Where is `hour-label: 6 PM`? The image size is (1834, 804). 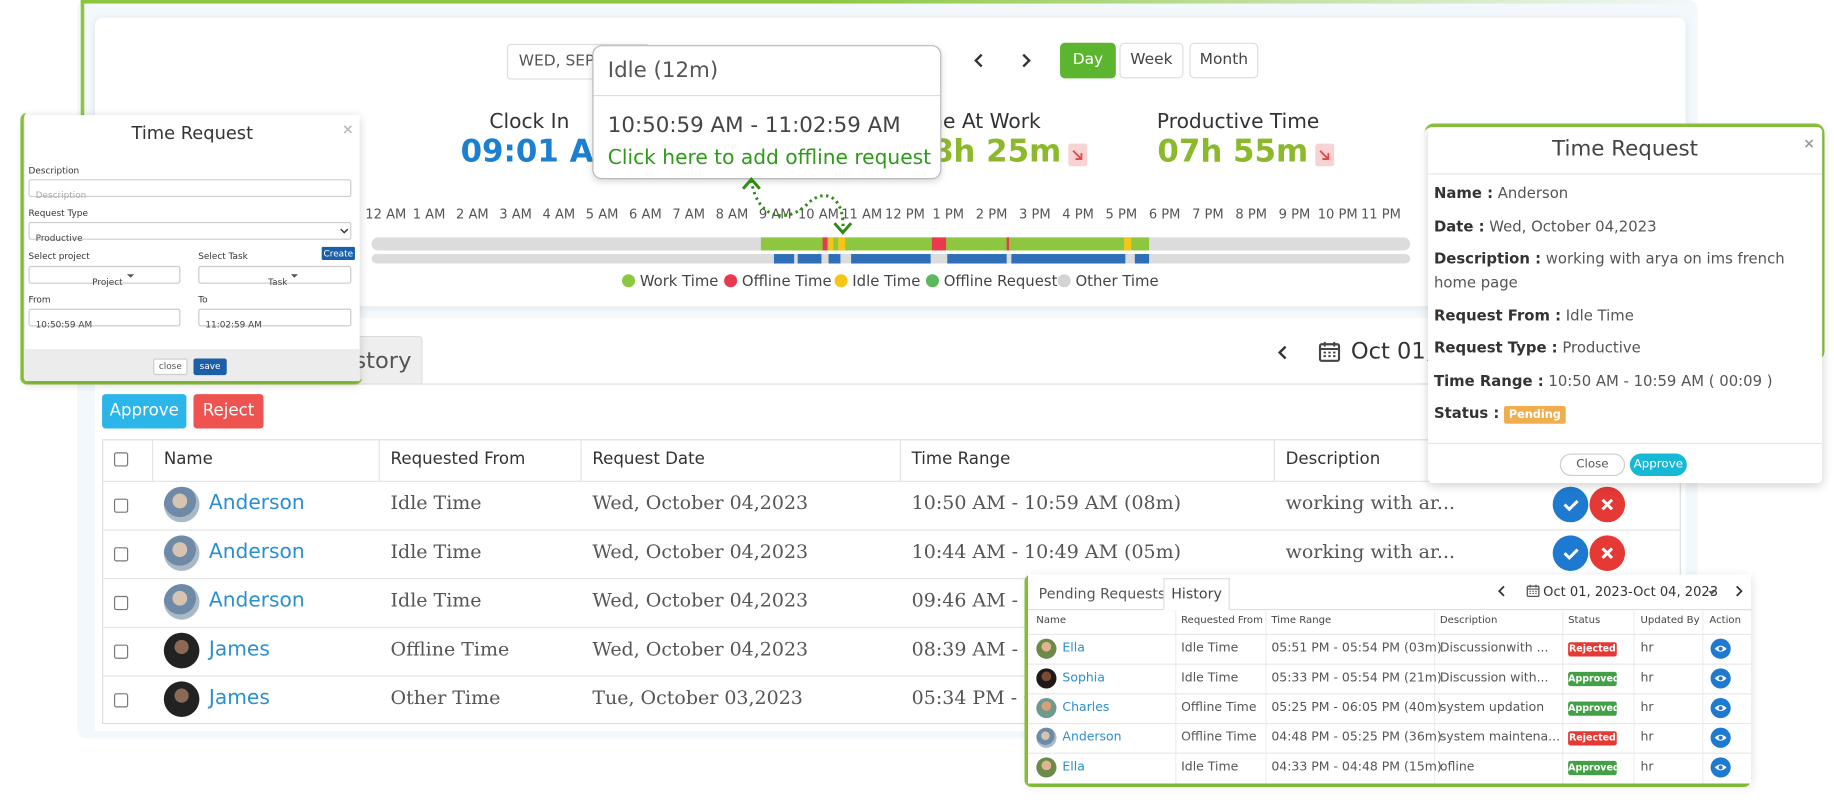
hour-label: 6 PM is located at coordinates (1164, 214).